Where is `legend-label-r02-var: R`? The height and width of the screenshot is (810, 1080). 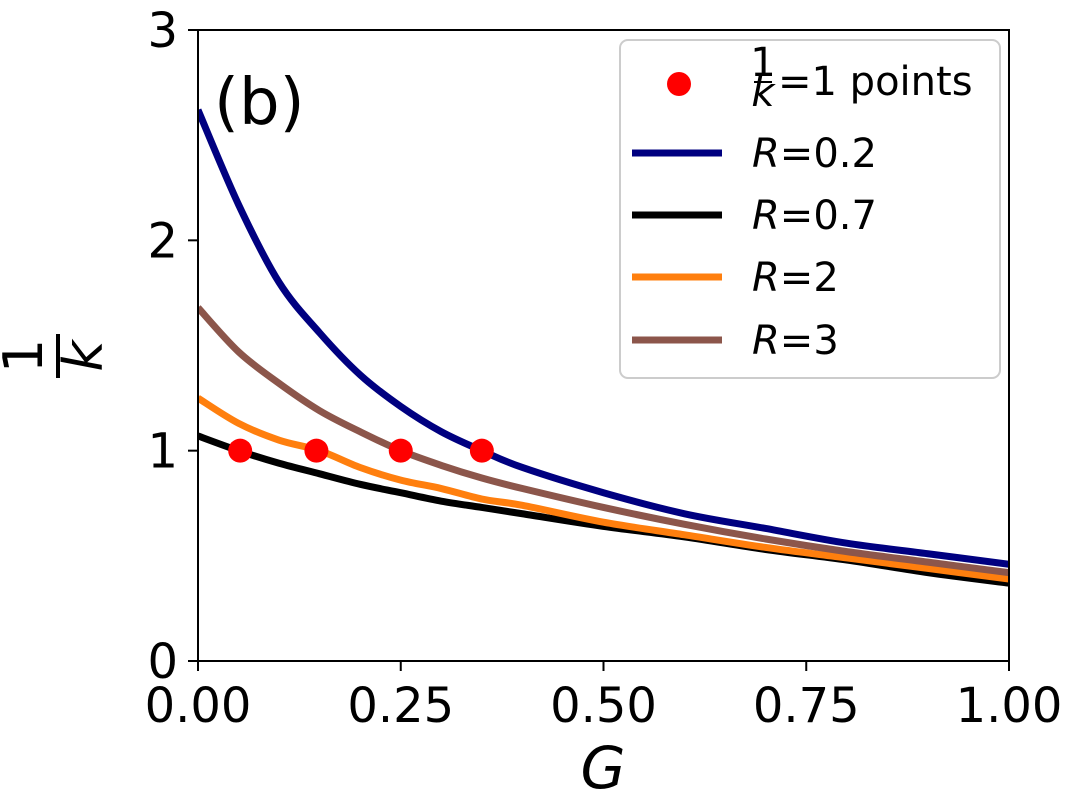 legend-label-r02-var: R is located at coordinates (766, 154).